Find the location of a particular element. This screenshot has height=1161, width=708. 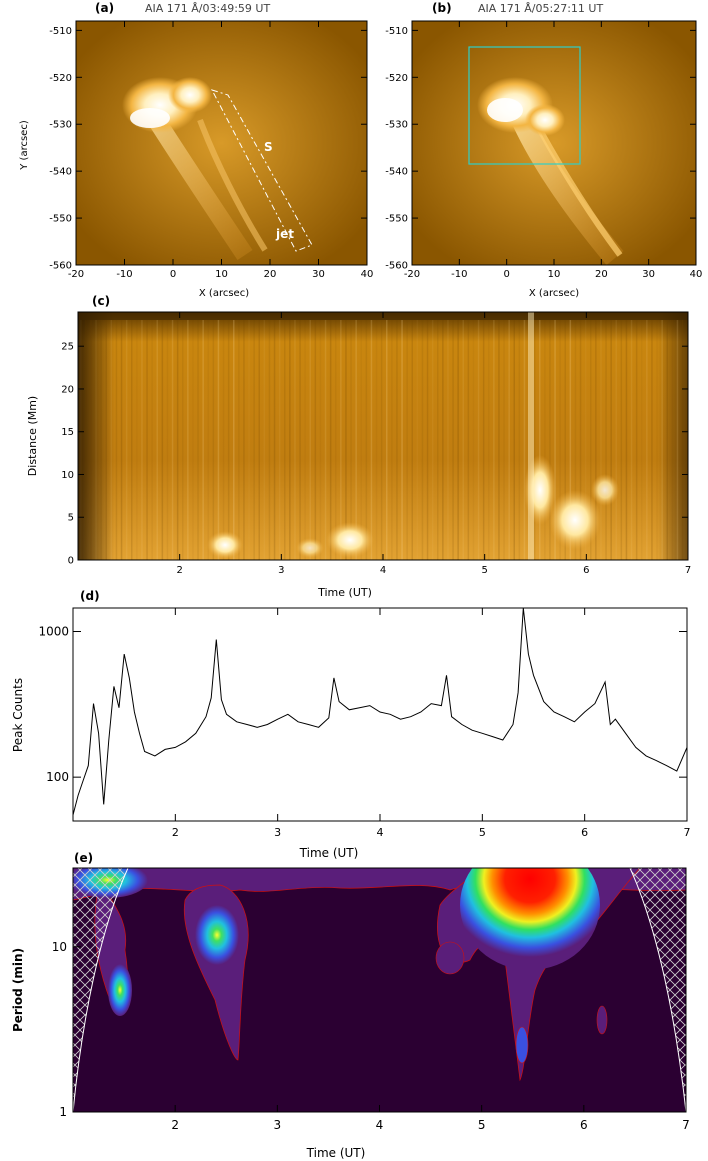

y-tick-label: 100 is located at coordinates (57, 777).